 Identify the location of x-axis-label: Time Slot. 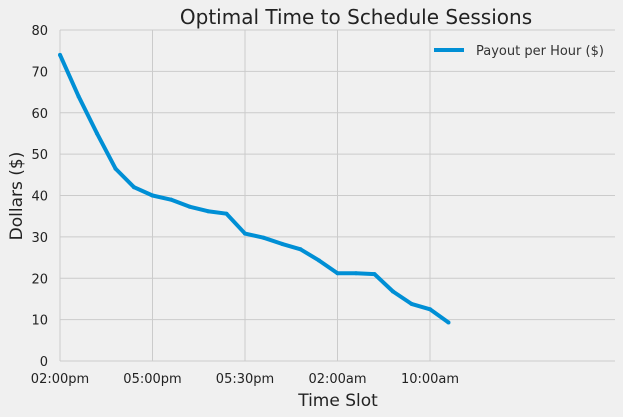
(337, 401).